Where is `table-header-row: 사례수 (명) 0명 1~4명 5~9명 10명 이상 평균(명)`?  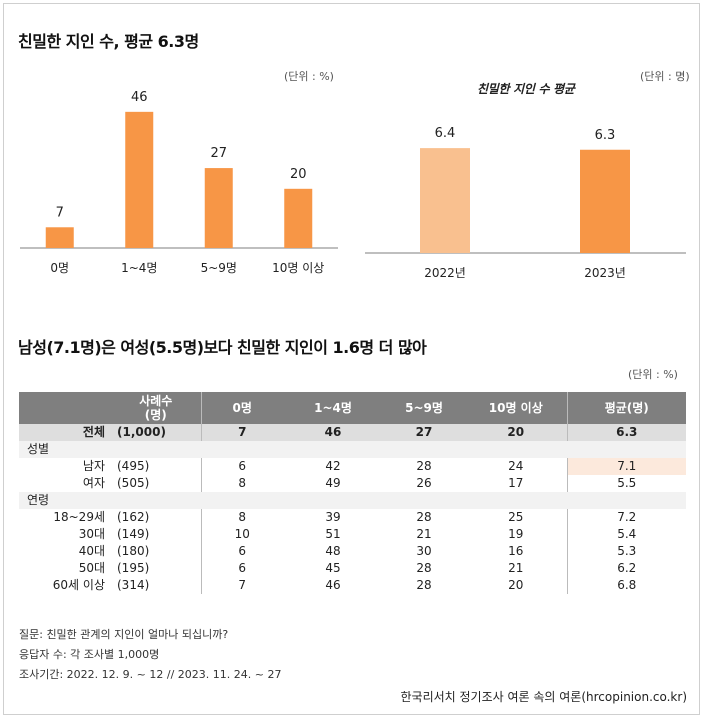
table-header-row: 사례수 (명) 0명 1~4명 5~9명 10명 이상 평균(명) is located at coordinates (352, 408).